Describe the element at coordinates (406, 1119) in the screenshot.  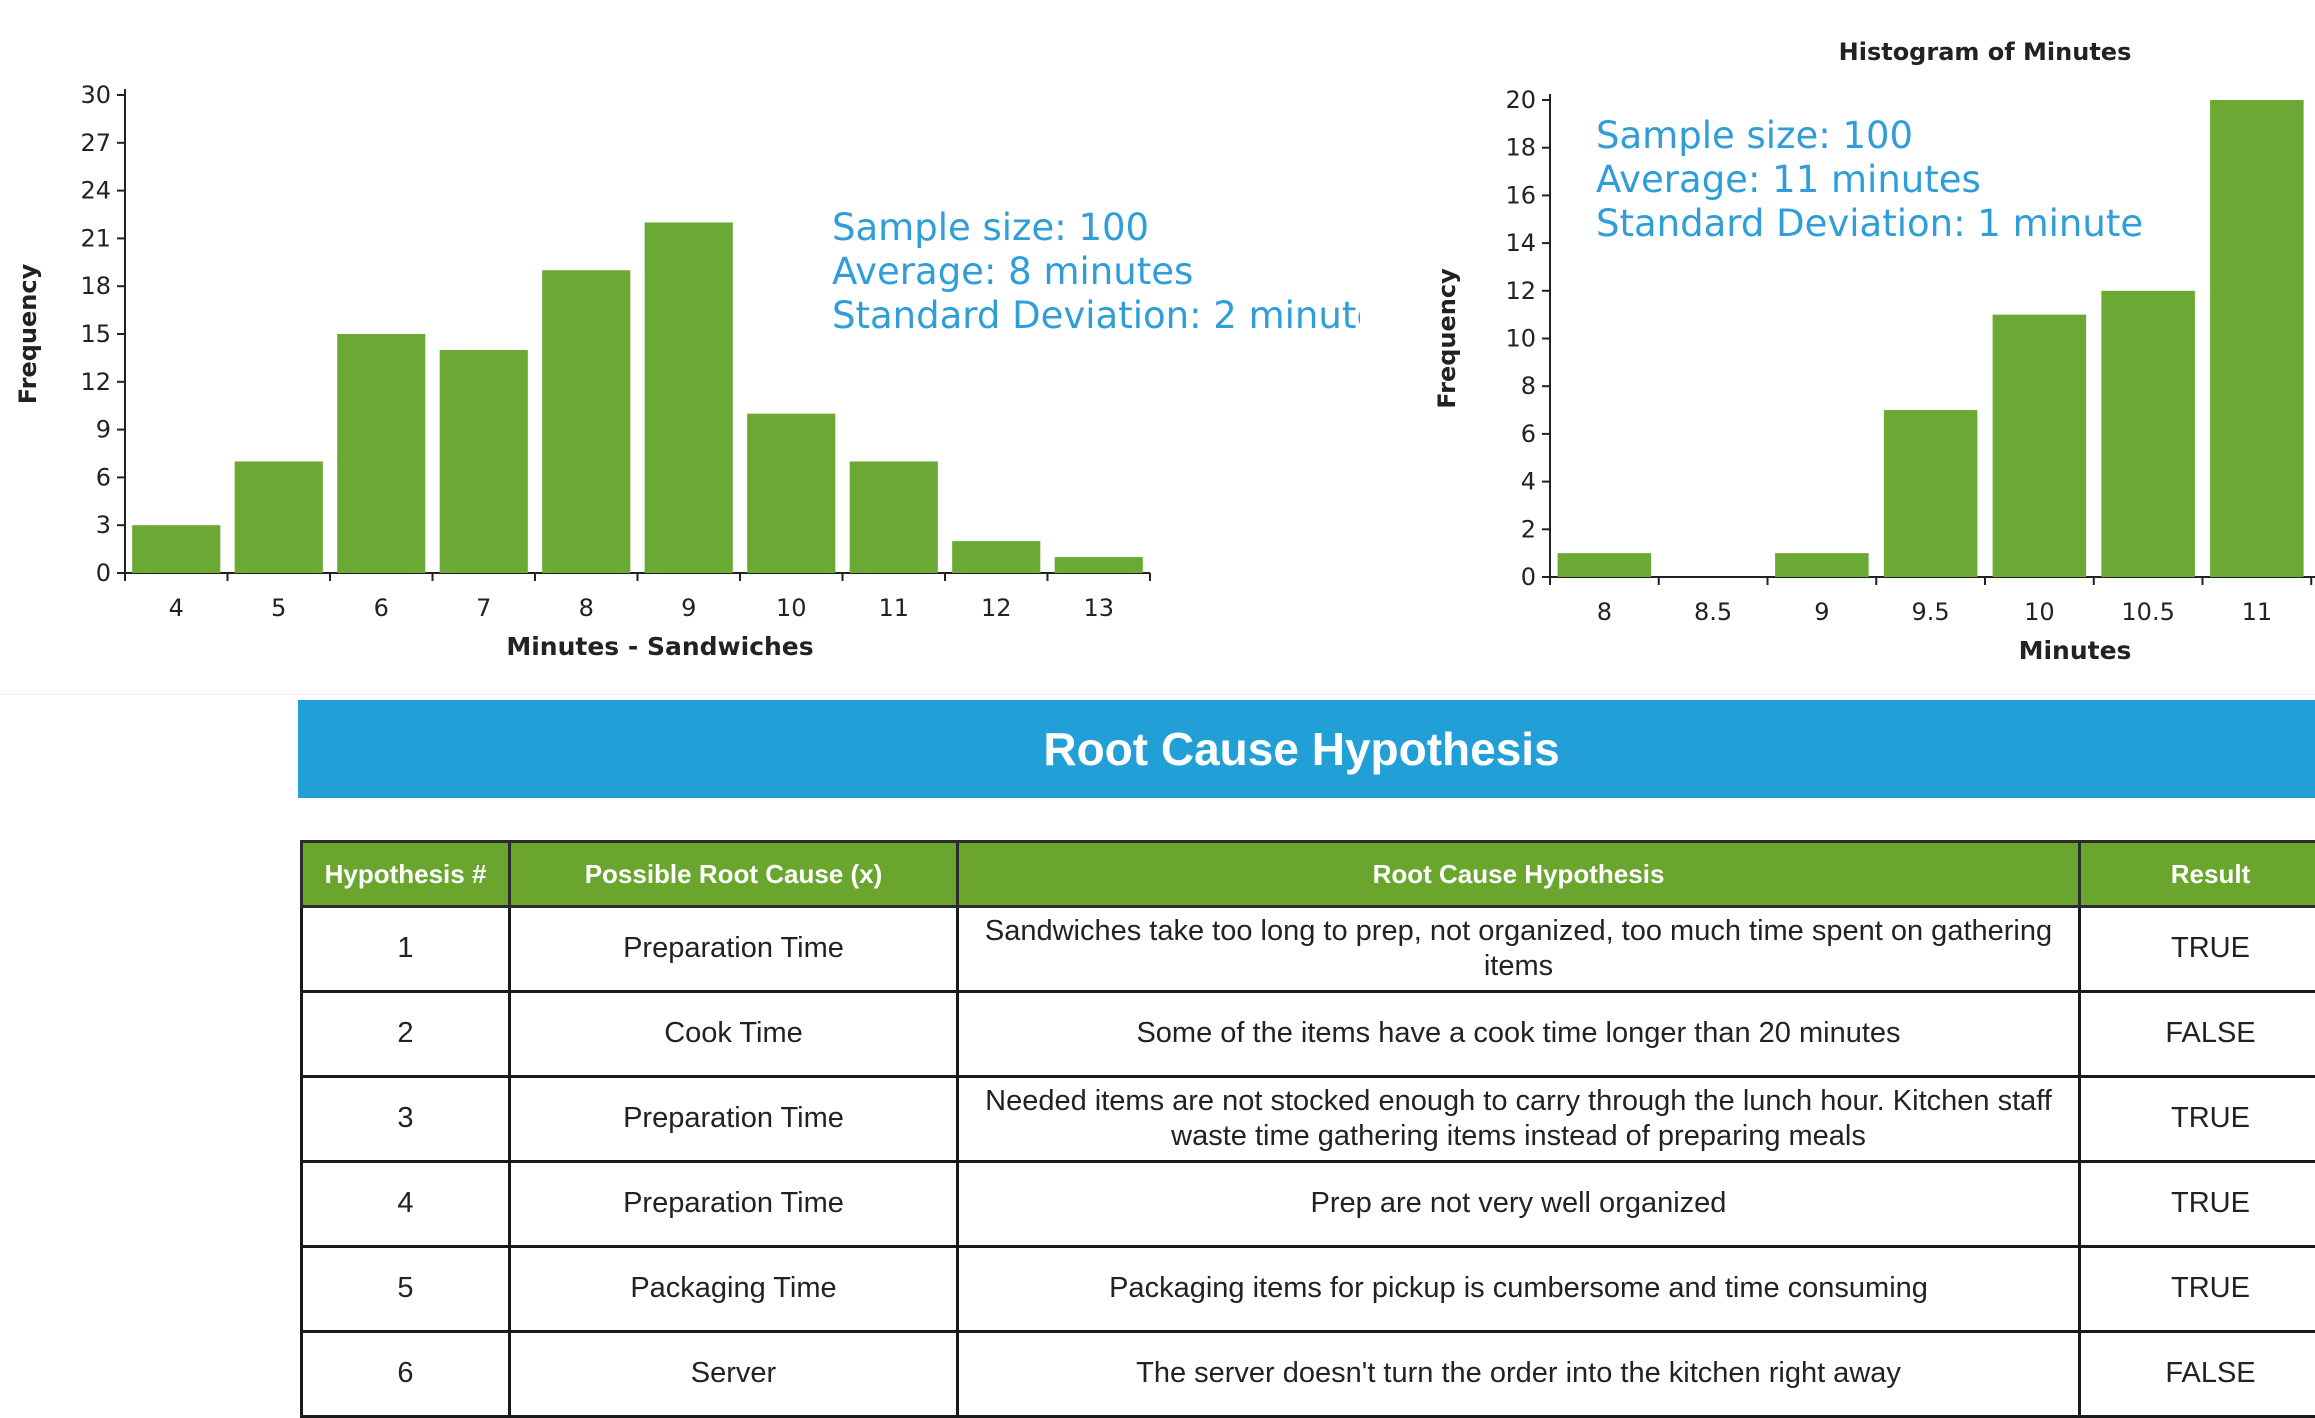
I see `hypothesis-number: 3` at that location.